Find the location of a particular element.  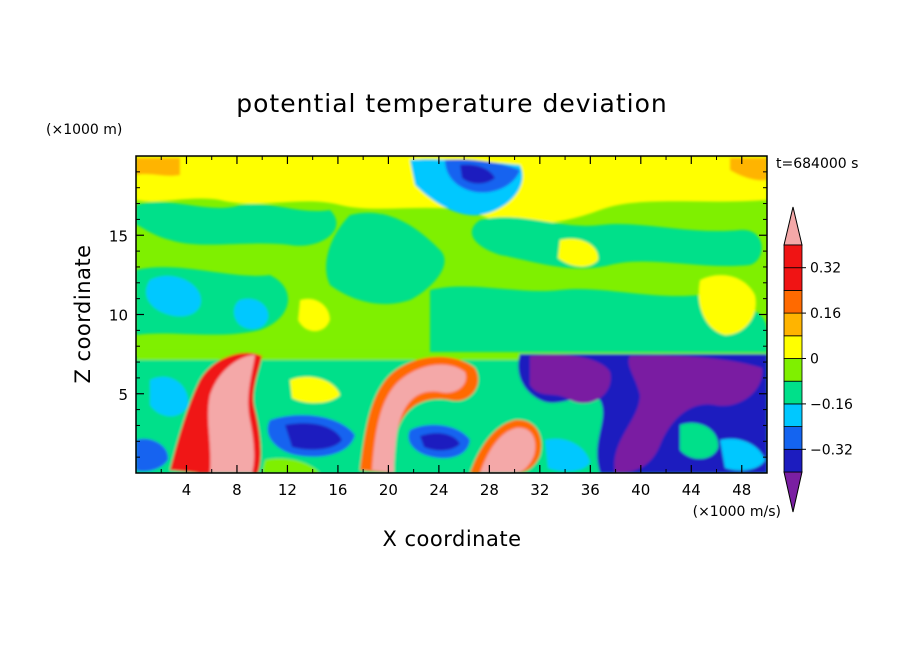

lower-layer is located at coordinates (451, 412).